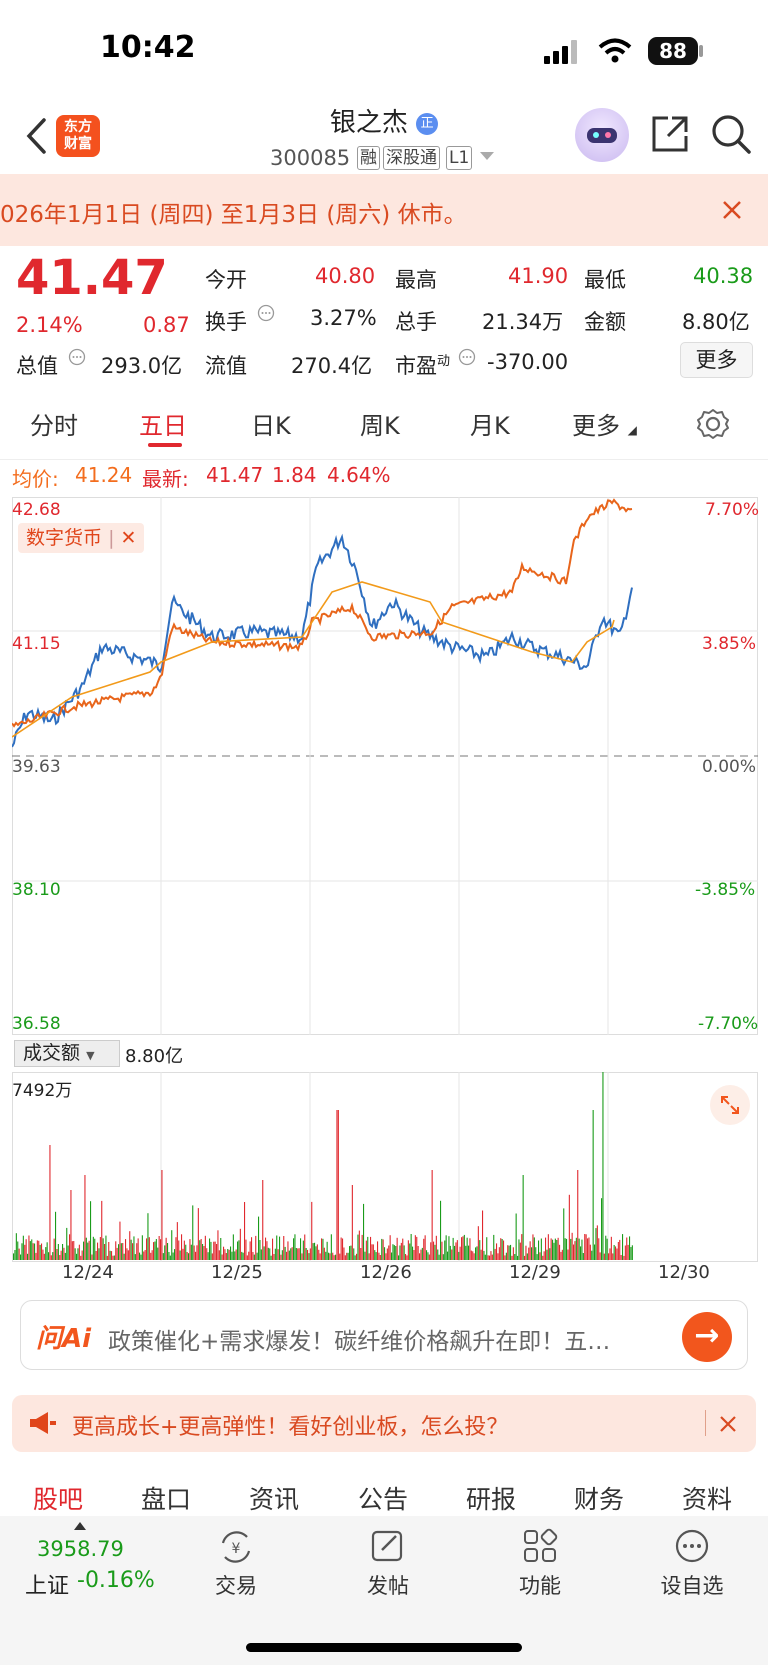  Describe the element at coordinates (707, 1499) in the screenshot. I see `tab-profile: 资料` at that location.